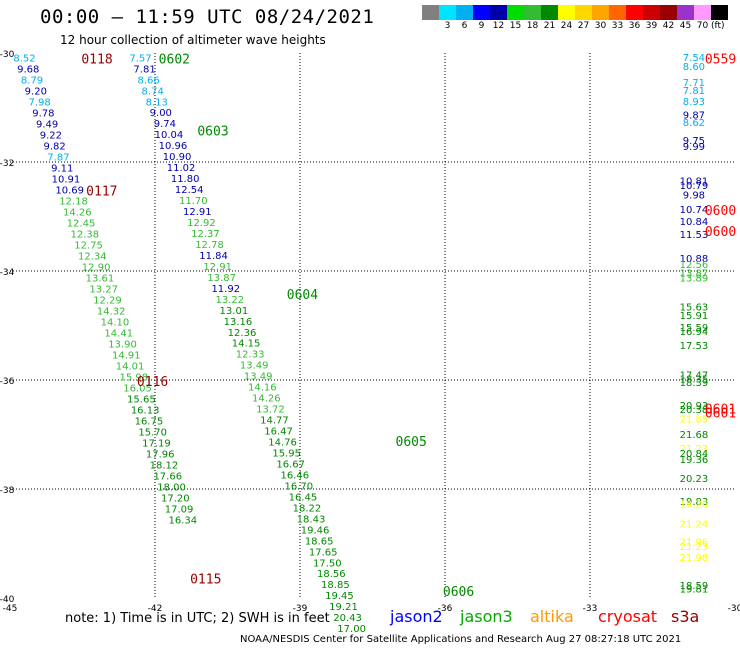 The width and height of the screenshot is (740, 650). What do you see at coordinates (39, 102) in the screenshot?
I see `wave-height-value: 7.98` at bounding box center [39, 102].